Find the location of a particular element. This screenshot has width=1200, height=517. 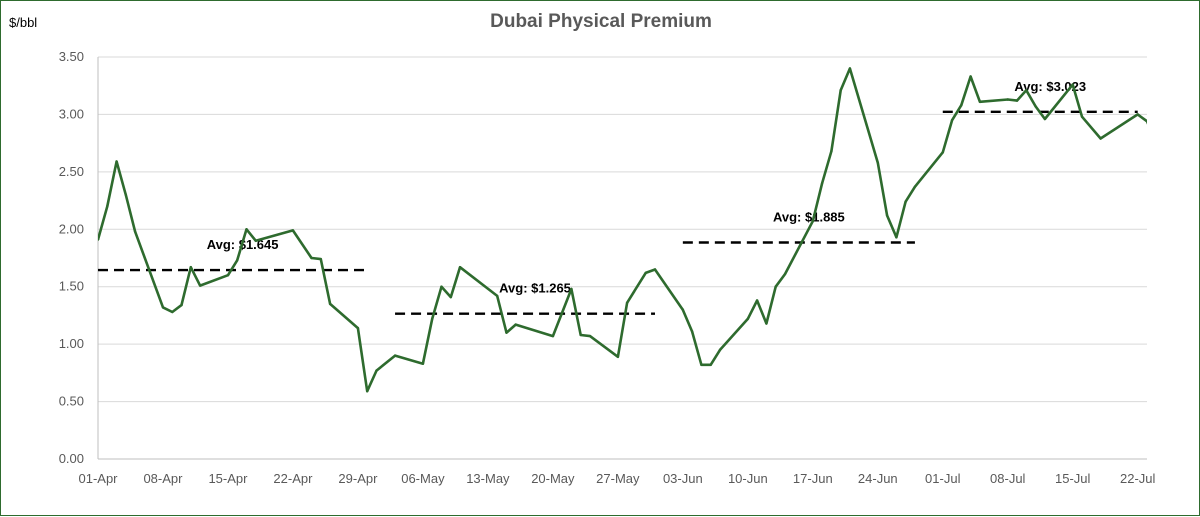

chart-title: Dubai Physical Premium is located at coordinates (601, 21).